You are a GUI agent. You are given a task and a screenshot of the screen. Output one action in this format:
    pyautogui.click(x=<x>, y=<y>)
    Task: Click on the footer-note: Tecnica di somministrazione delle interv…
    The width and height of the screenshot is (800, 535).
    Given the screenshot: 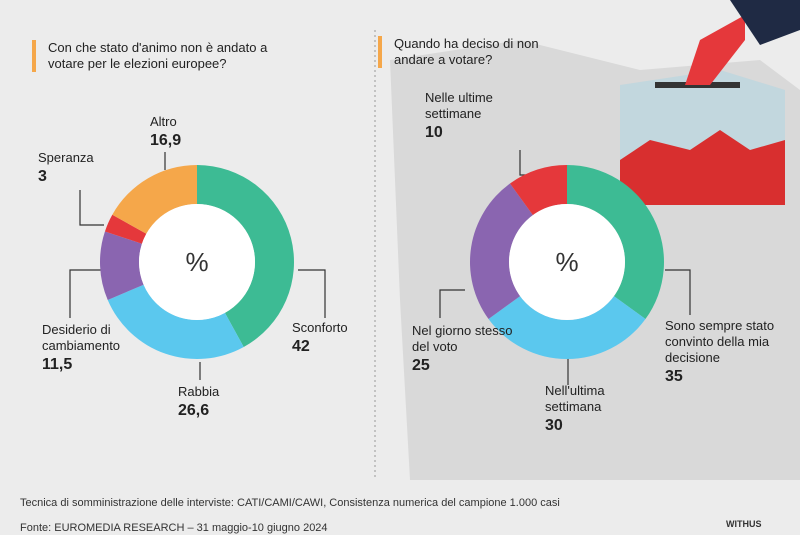 What is the action you would take?
    pyautogui.click(x=290, y=503)
    